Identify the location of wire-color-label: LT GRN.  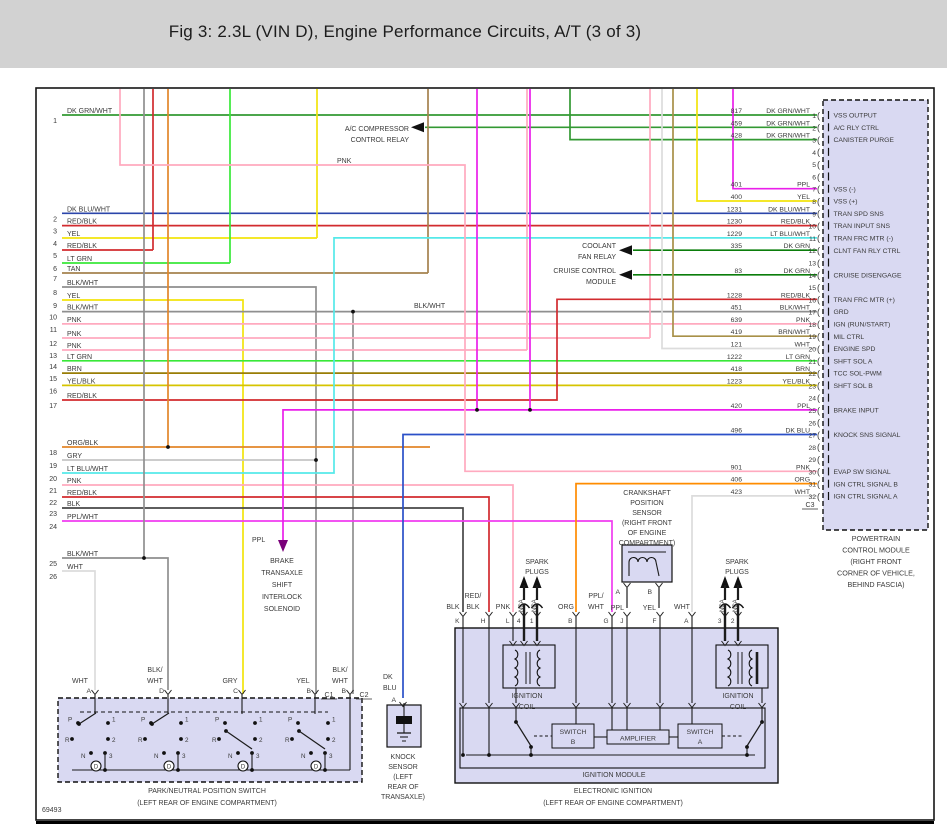
(798, 357).